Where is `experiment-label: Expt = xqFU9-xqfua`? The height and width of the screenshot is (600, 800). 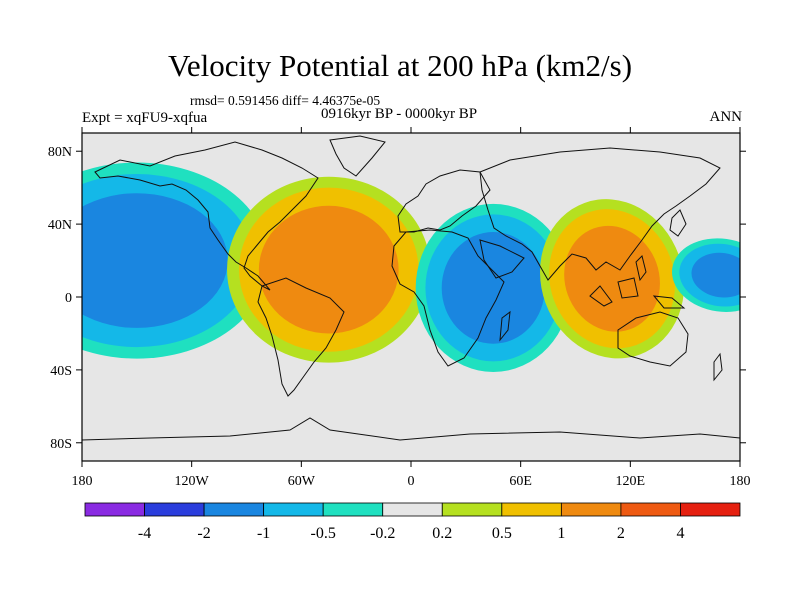
experiment-label: Expt = xqFU9-xqfua is located at coordinates (145, 118).